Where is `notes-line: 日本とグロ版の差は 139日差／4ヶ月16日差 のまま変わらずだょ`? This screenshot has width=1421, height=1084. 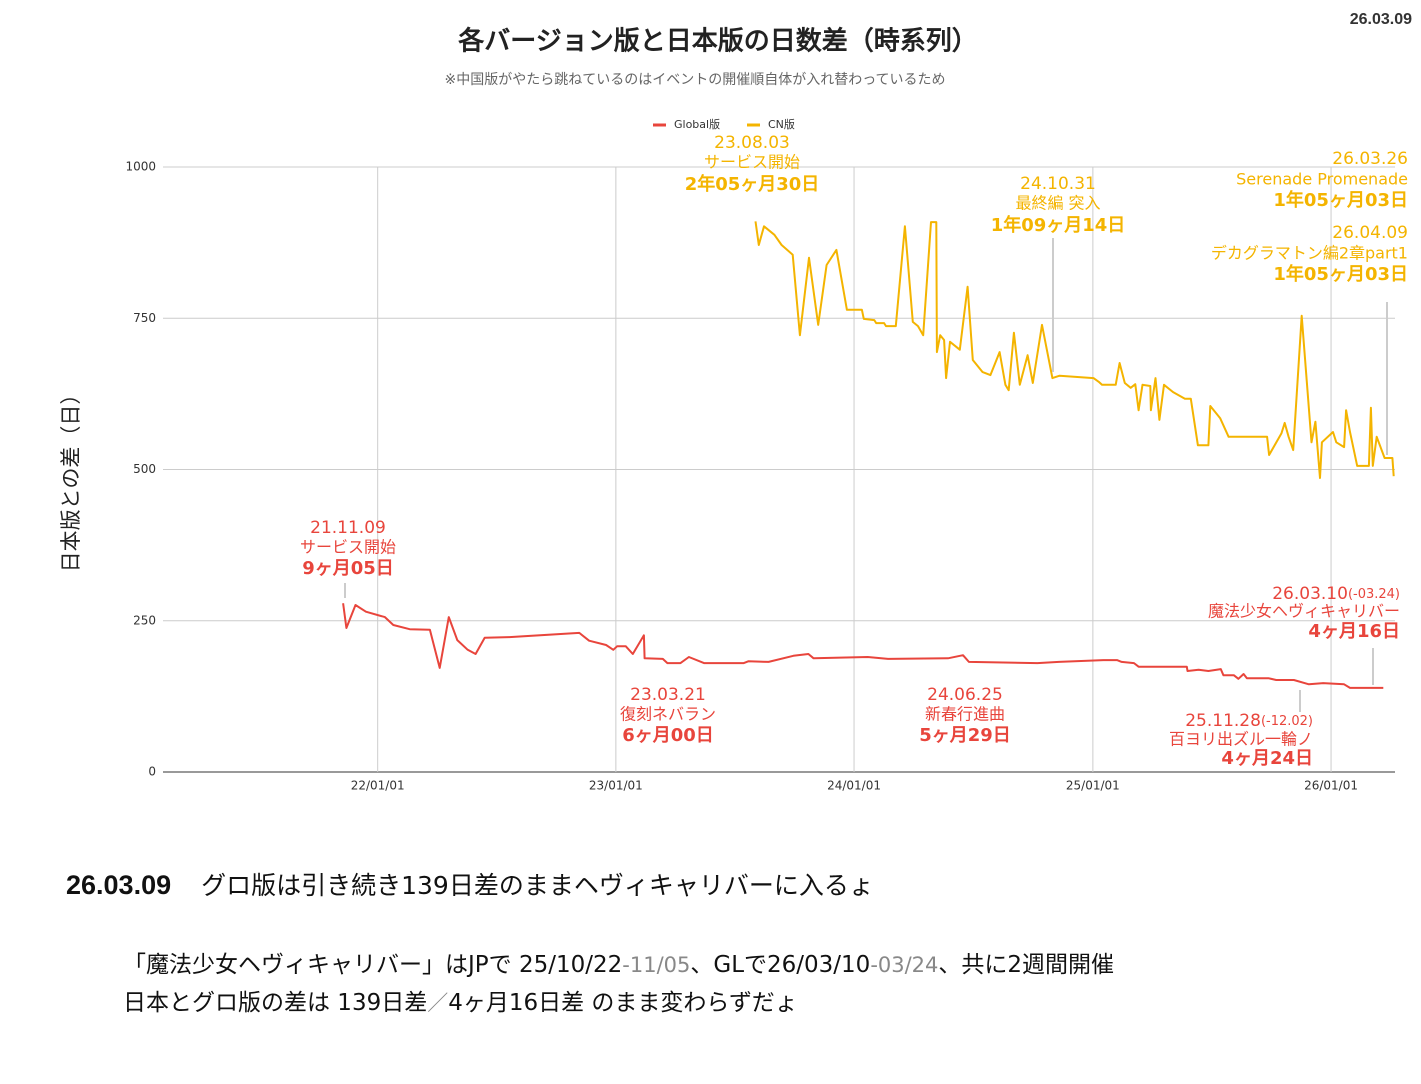 notes-line: 日本とグロ版の差は 139日差／4ヶ月16日差 のまま変わらずだょ is located at coordinates (460, 1000).